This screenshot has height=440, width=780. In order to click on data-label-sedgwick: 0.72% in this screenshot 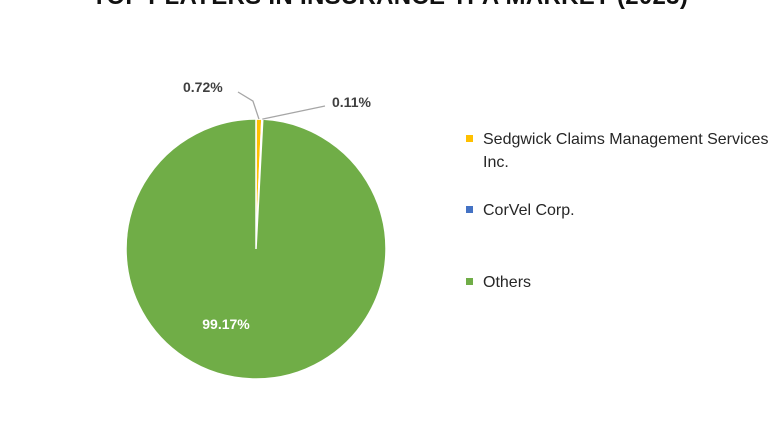, I will do `click(203, 87)`.